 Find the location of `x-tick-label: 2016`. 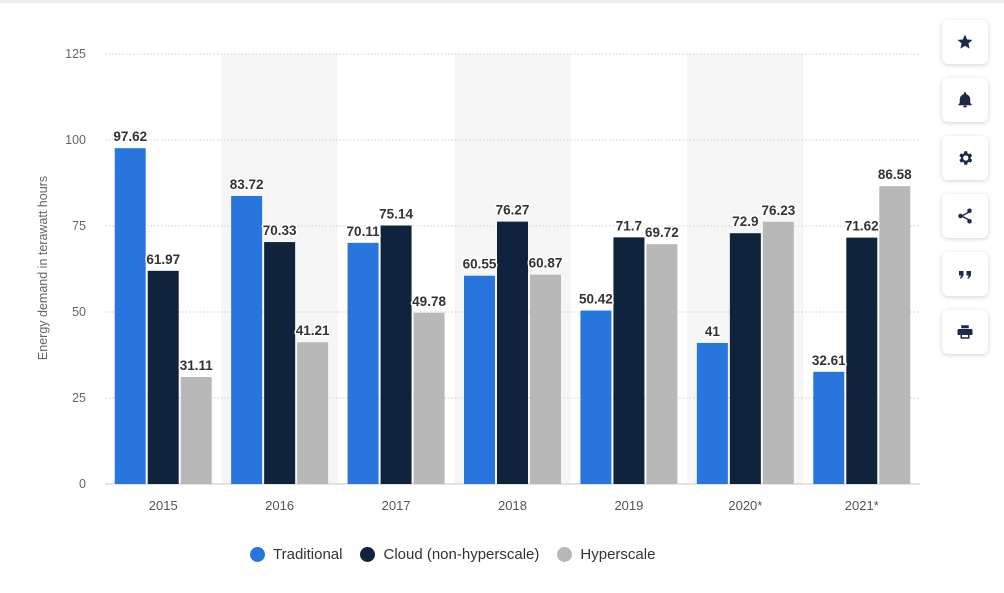

x-tick-label: 2016 is located at coordinates (279, 505).